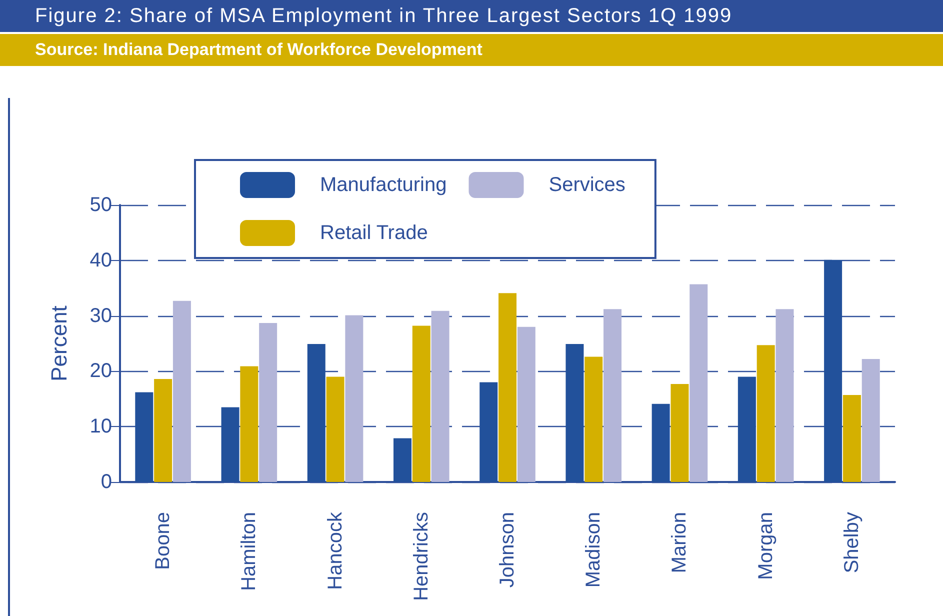 The width and height of the screenshot is (943, 616). Describe the element at coordinates (421, 556) in the screenshot. I see `x-tick-label: Hendricks` at that location.